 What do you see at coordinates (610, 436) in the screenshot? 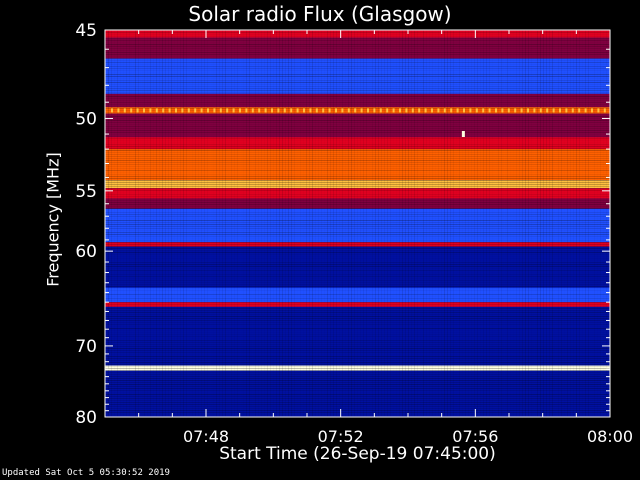
I see `x-tick-label: 08:00` at bounding box center [610, 436].